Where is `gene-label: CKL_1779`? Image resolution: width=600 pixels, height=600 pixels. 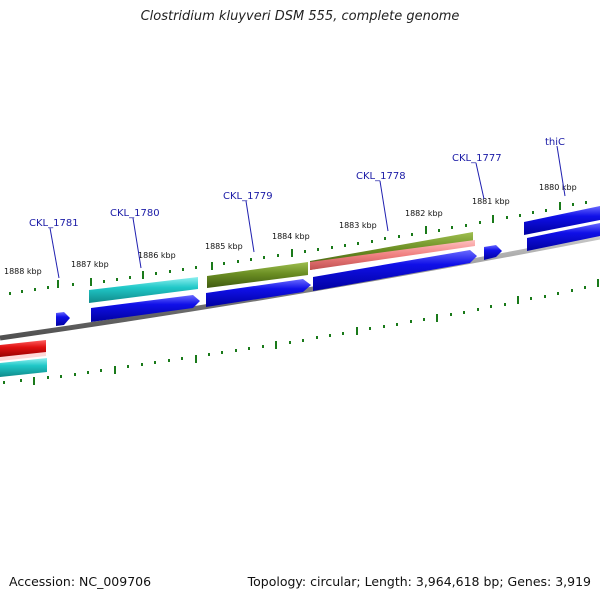 gene-label: CKL_1779 is located at coordinates (248, 196).